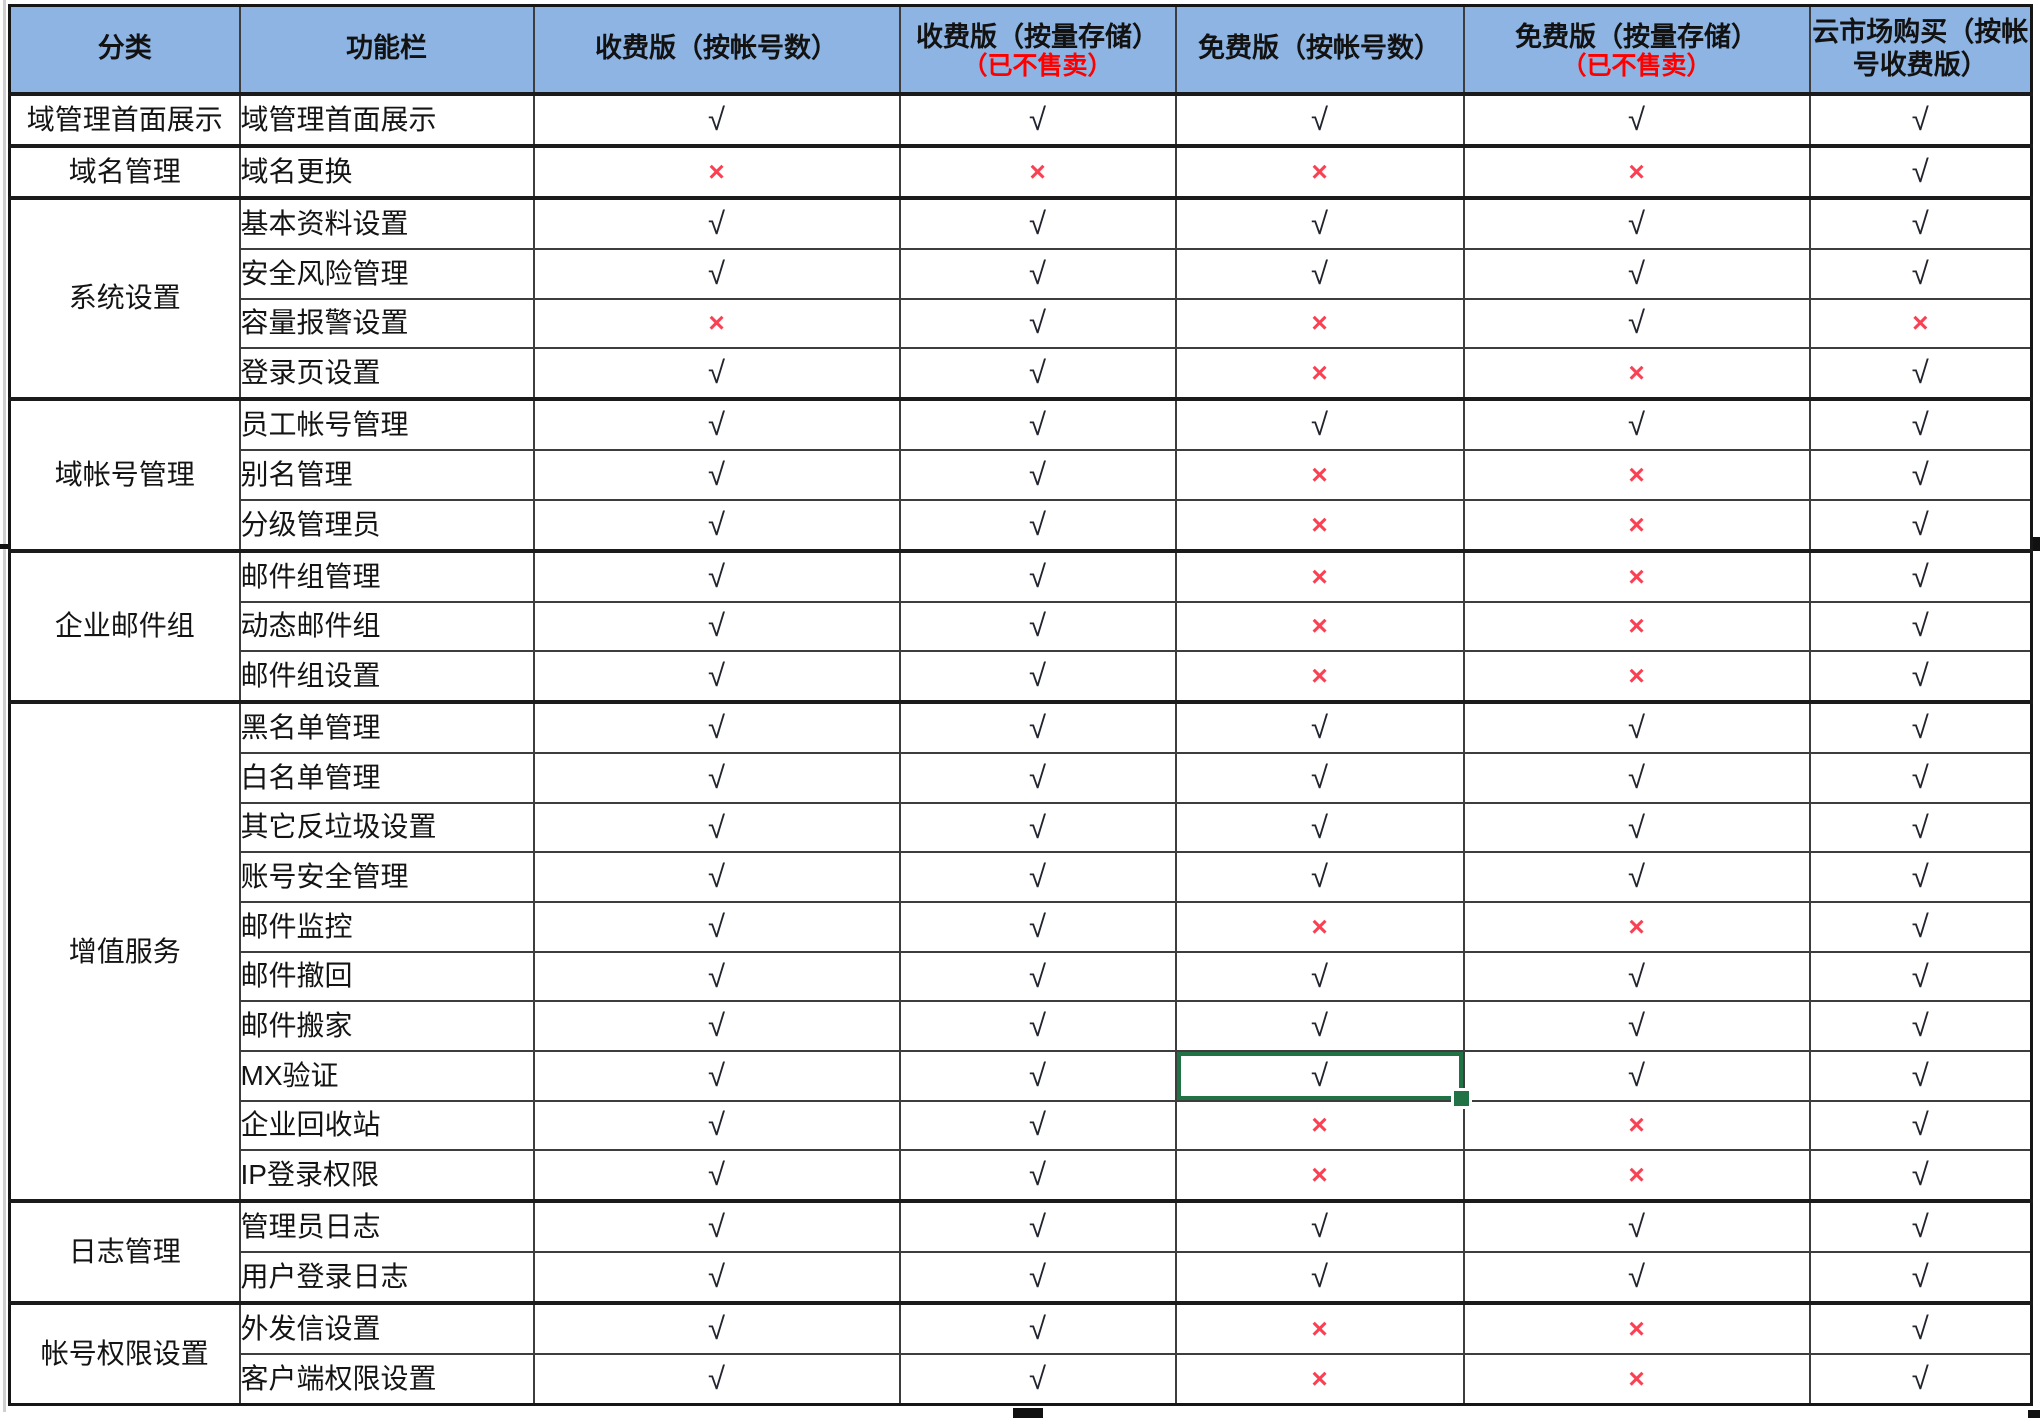  I want to click on feature-cell: 外发信设置, so click(386, 1328).